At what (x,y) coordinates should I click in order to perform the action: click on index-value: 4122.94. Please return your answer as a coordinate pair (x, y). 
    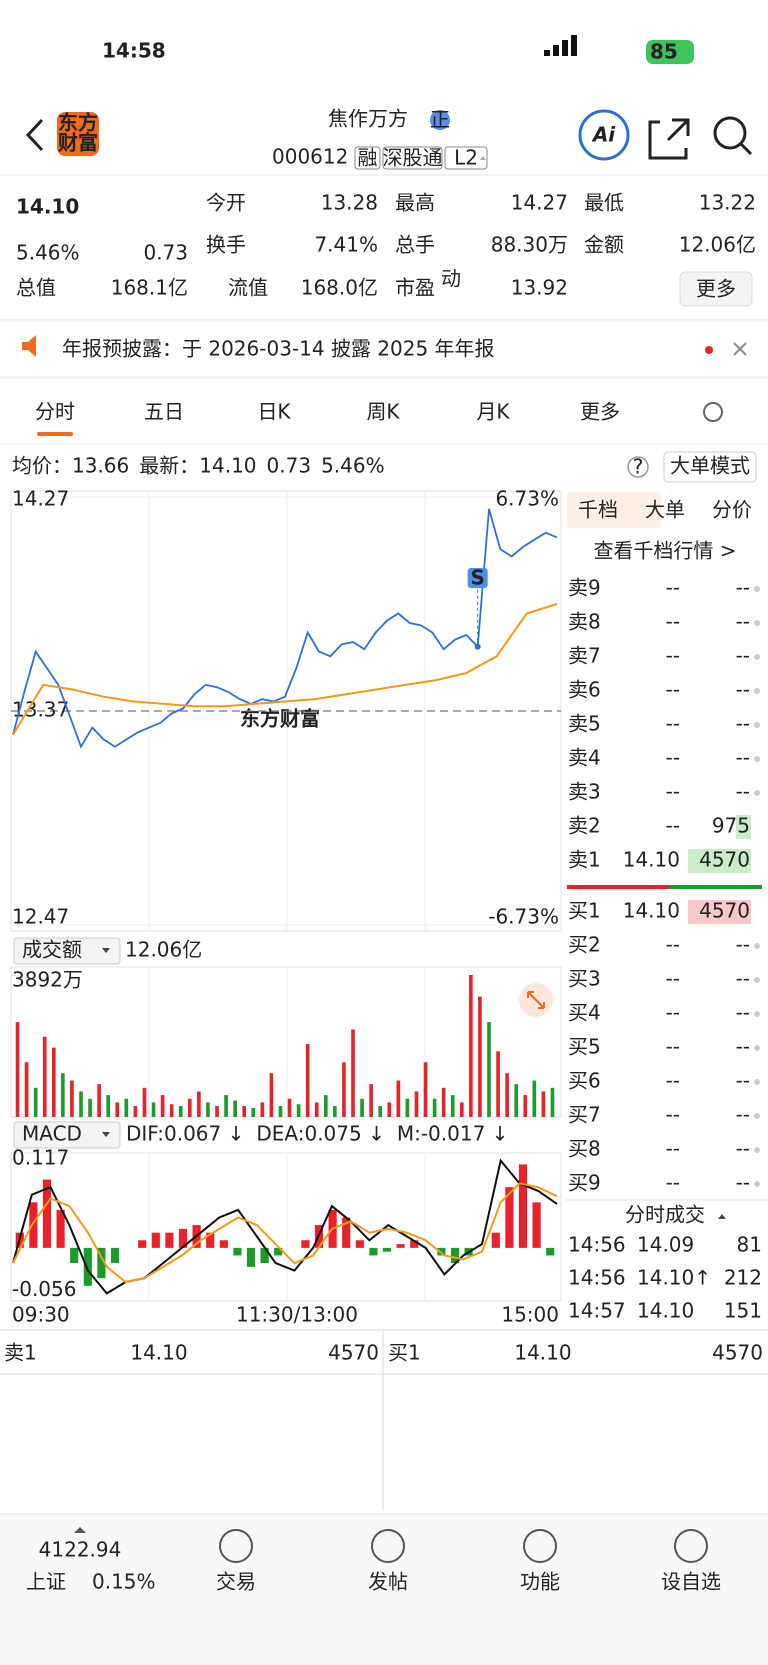
    Looking at the image, I should click on (80, 1550).